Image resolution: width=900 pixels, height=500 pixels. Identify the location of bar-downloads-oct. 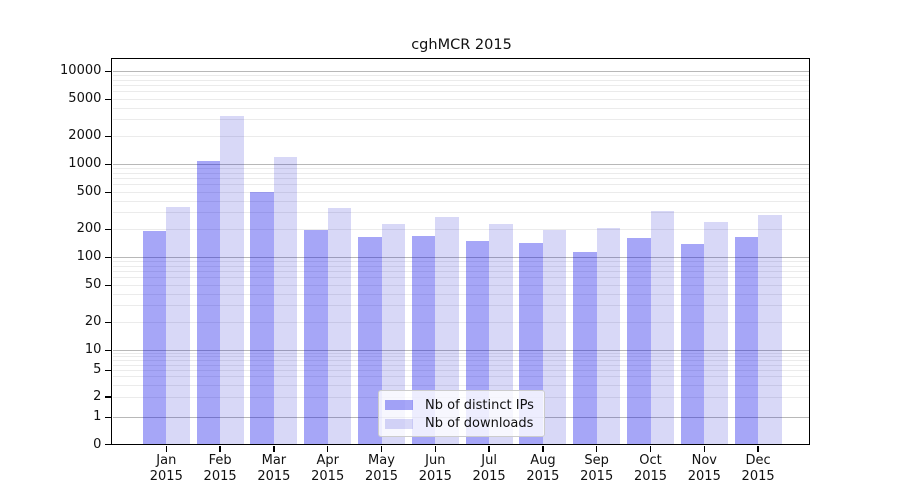
(662, 327).